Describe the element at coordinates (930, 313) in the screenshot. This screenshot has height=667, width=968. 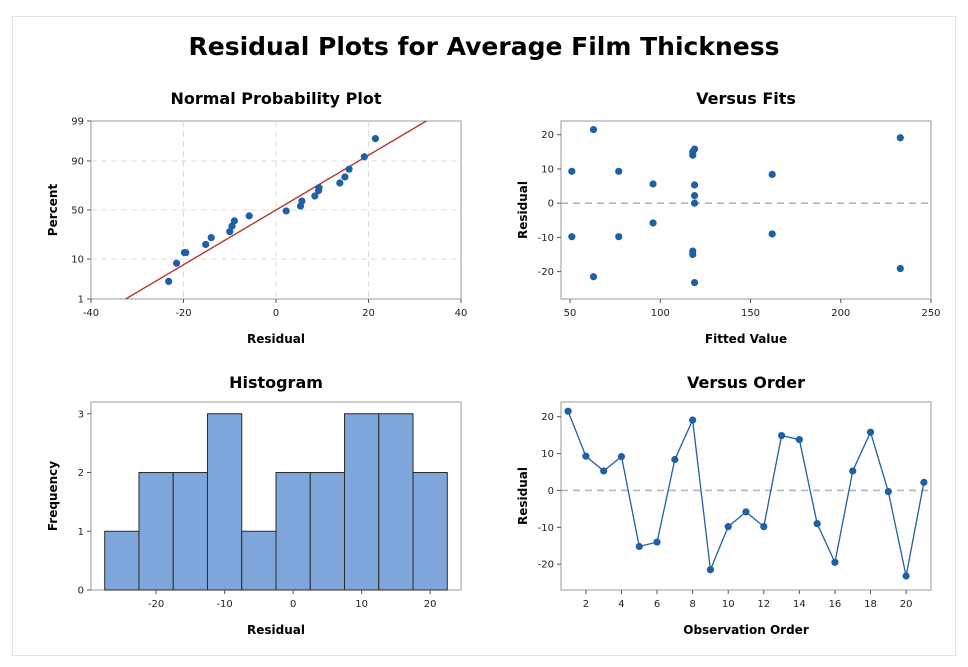
I see `x-tick-label: 250` at that location.